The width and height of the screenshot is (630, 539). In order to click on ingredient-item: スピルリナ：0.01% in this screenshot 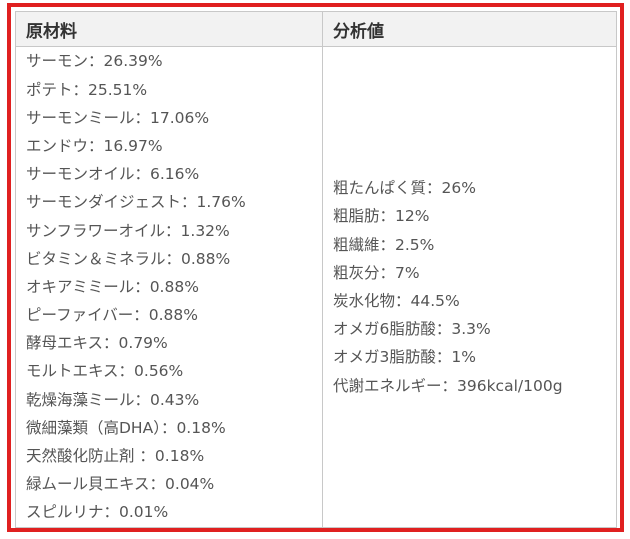, I will do `click(97, 512)`.